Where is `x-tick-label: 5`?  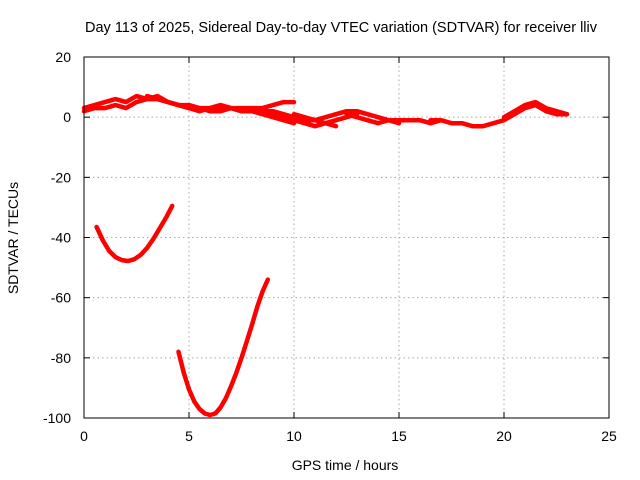 x-tick-label: 5 is located at coordinates (189, 436).